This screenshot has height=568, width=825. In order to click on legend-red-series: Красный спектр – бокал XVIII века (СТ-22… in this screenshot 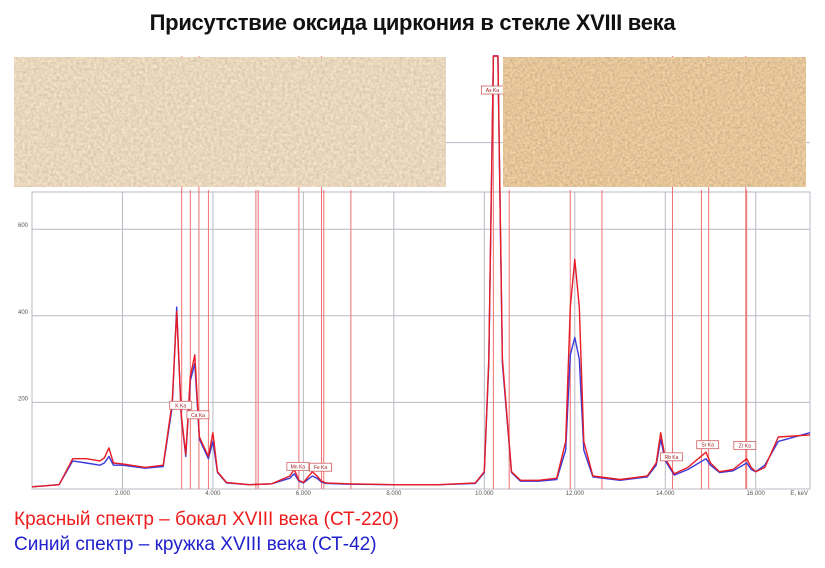, I will do `click(206, 519)`.